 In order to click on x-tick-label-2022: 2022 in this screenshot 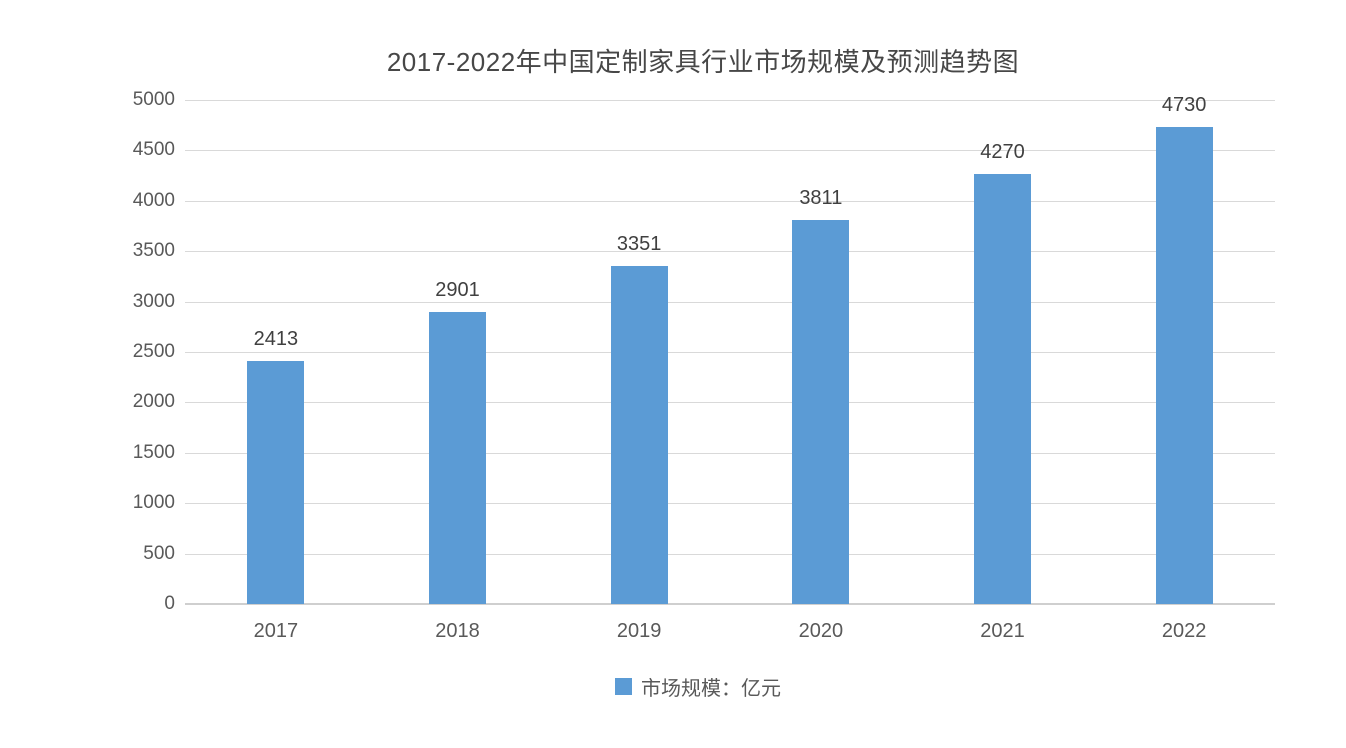, I will do `click(1184, 631)`.